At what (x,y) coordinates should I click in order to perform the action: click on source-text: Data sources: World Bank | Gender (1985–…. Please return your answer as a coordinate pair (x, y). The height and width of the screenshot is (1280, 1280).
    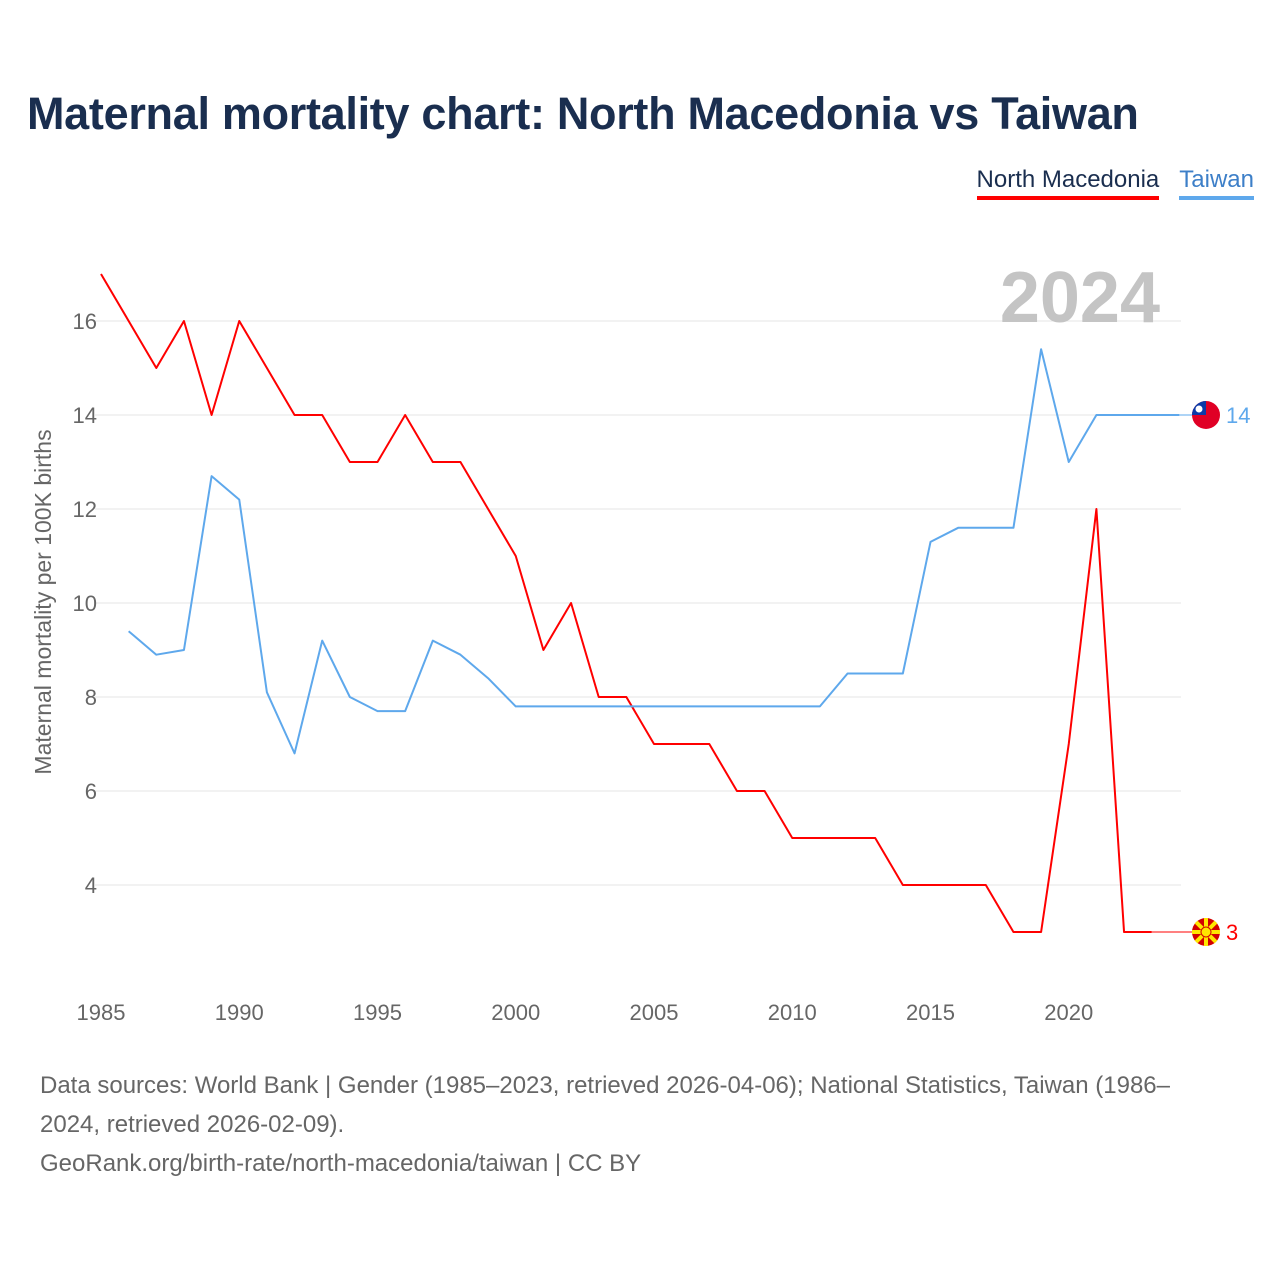
    Looking at the image, I should click on (605, 1105).